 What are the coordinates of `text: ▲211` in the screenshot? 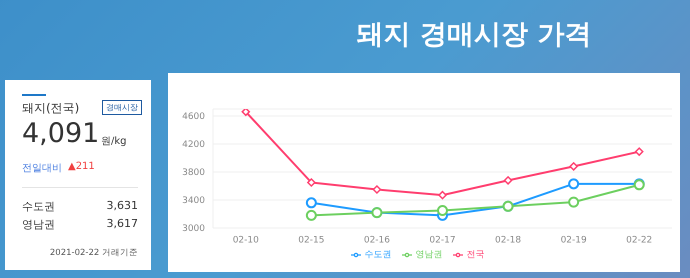 It's located at (81, 166).